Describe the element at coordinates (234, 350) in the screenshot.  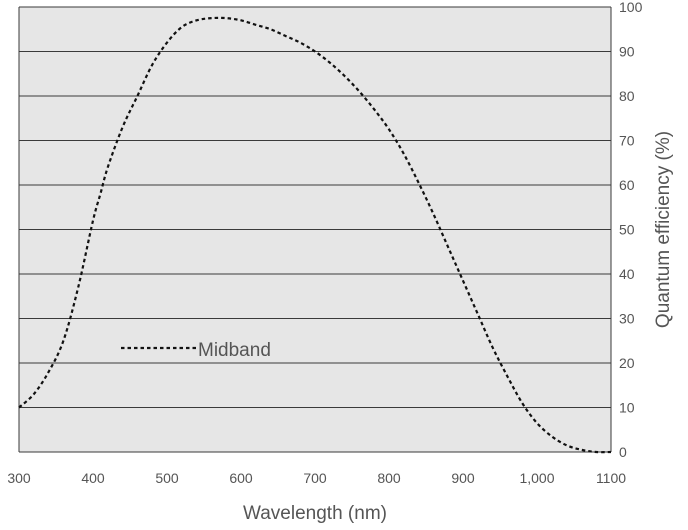
I see `legend-label: Midband` at that location.